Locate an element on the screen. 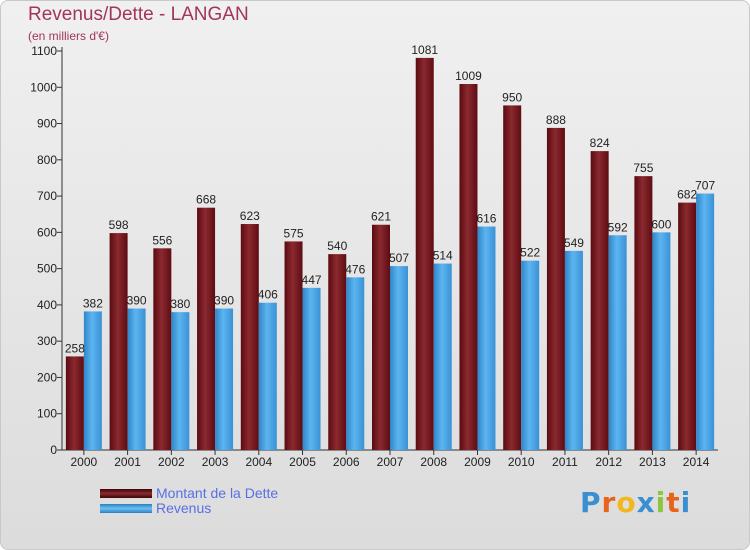 This screenshot has width=750, height=550. value-label-debt: 668 is located at coordinates (206, 200).